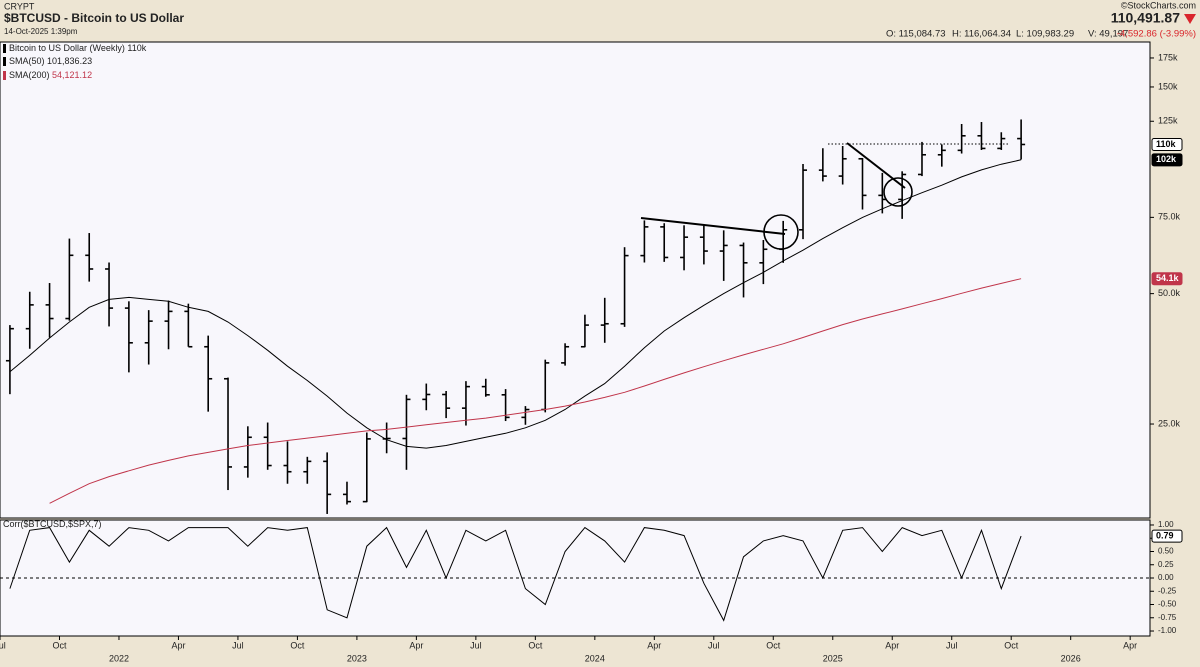 Image resolution: width=1200 pixels, height=667 pixels. What do you see at coordinates (833, 658) in the screenshot?
I see `x-tick-label: 2025` at bounding box center [833, 658].